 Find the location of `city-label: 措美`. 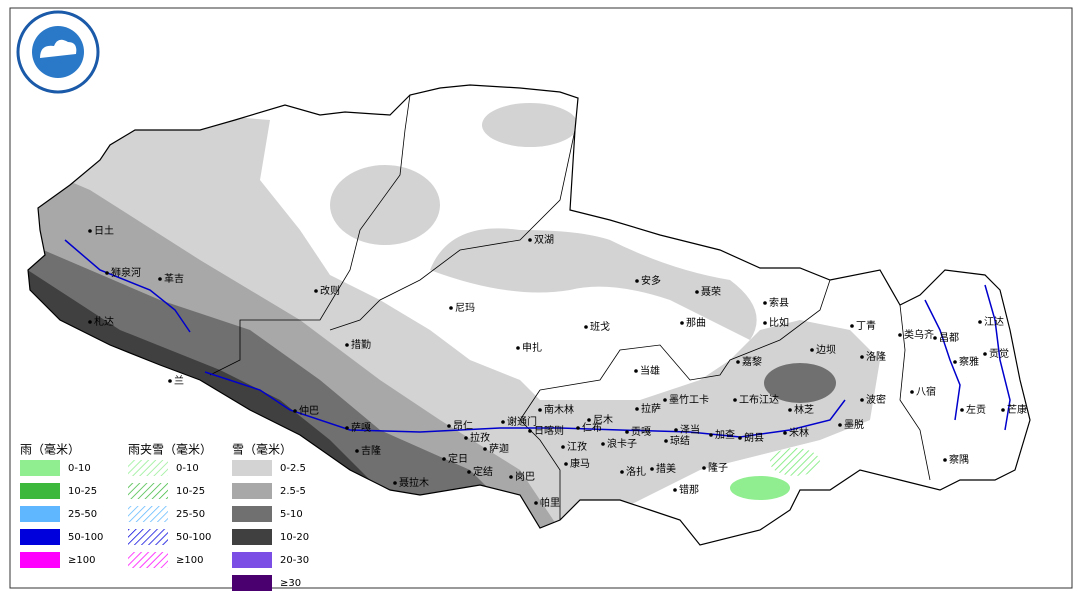

city-label: 措美 is located at coordinates (666, 468).